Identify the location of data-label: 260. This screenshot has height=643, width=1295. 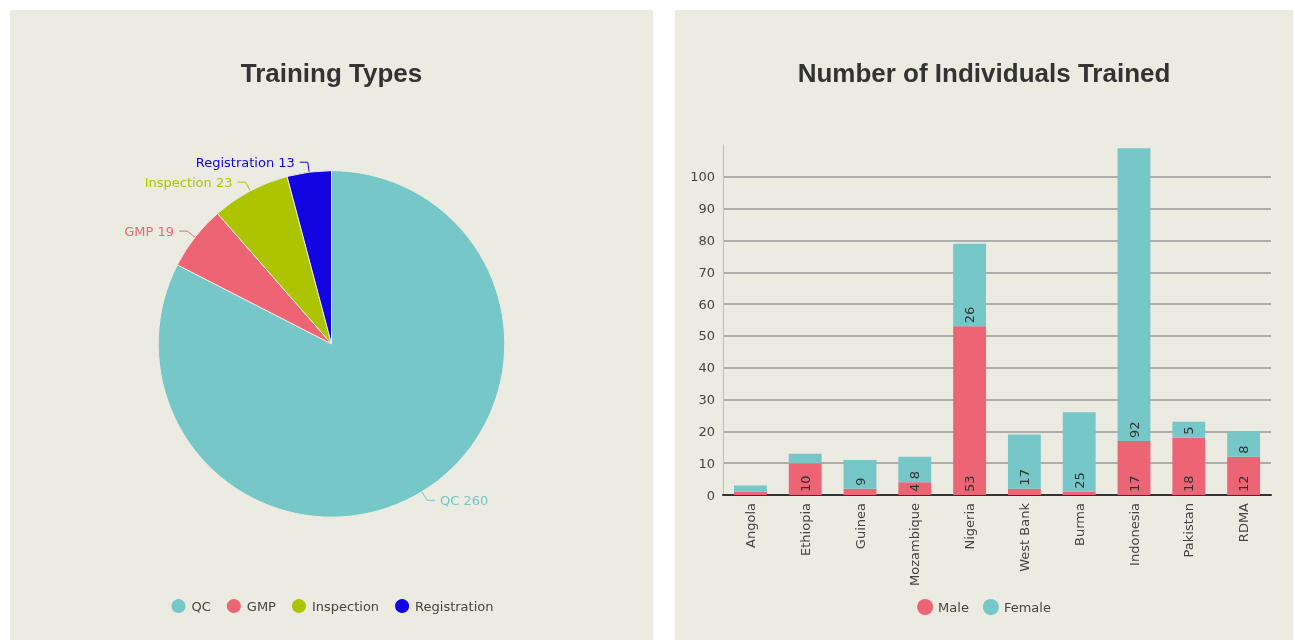
(476, 500).